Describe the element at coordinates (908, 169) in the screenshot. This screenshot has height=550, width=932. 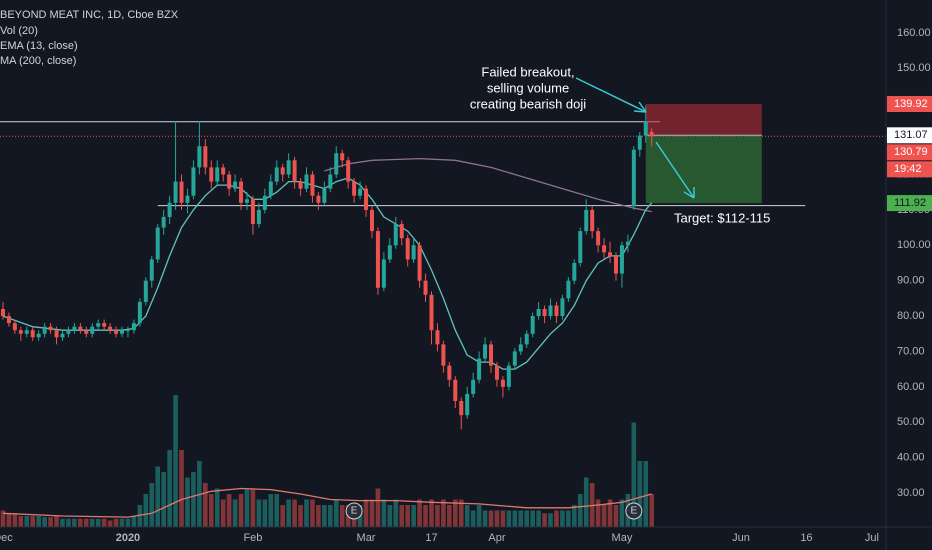
I see `price-label: 19:42` at that location.